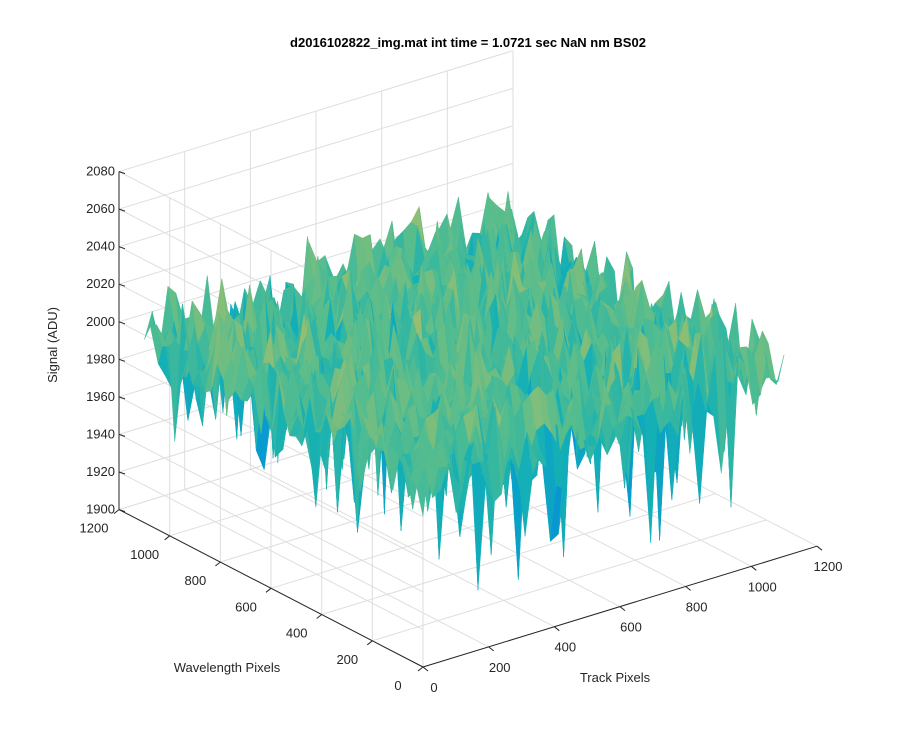 The height and width of the screenshot is (750, 900). Describe the element at coordinates (433, 687) in the screenshot. I see `x-tick-label: 0` at that location.